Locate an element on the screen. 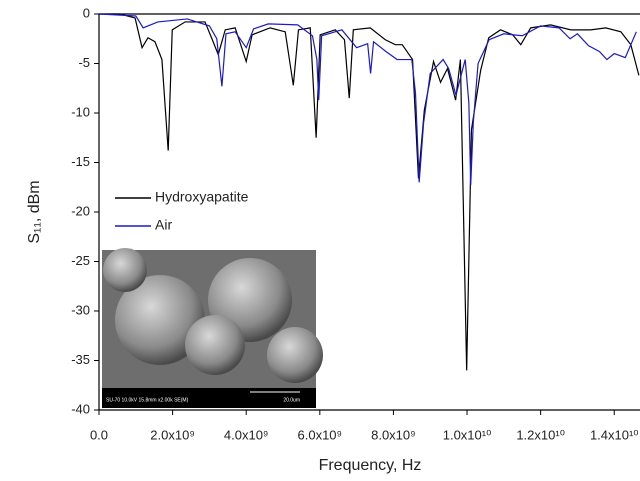 Image resolution: width=640 pixels, height=481 pixels. y-axis-label: S₁₁, dBm is located at coordinates (34, 211).